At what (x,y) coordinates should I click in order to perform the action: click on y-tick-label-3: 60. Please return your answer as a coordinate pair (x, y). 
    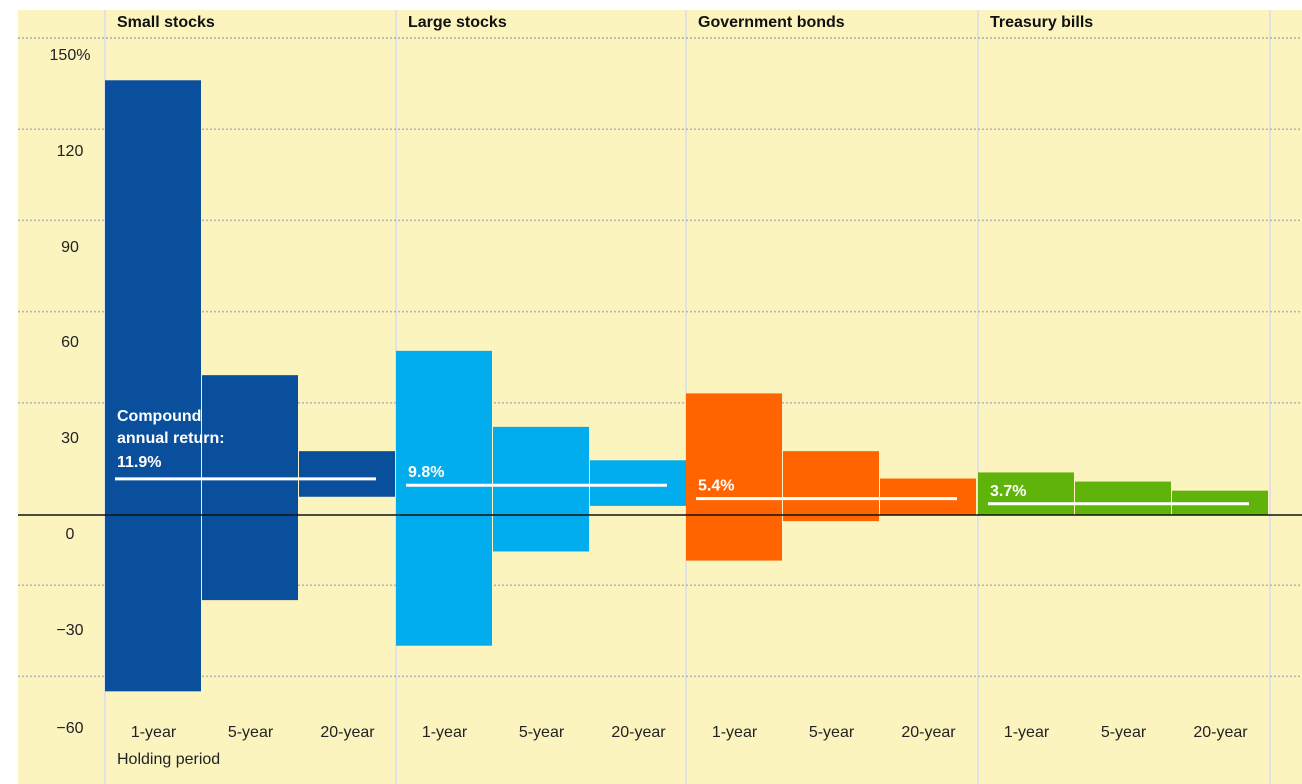
    Looking at the image, I should click on (70, 342).